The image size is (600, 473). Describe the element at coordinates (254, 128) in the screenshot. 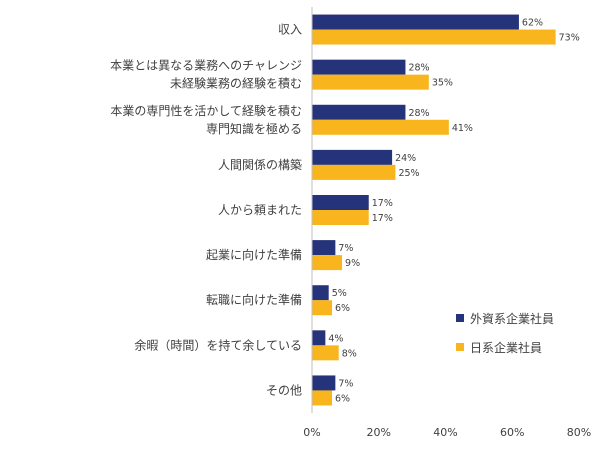

I see `category-label-2-1: 専門知識を極める` at that location.